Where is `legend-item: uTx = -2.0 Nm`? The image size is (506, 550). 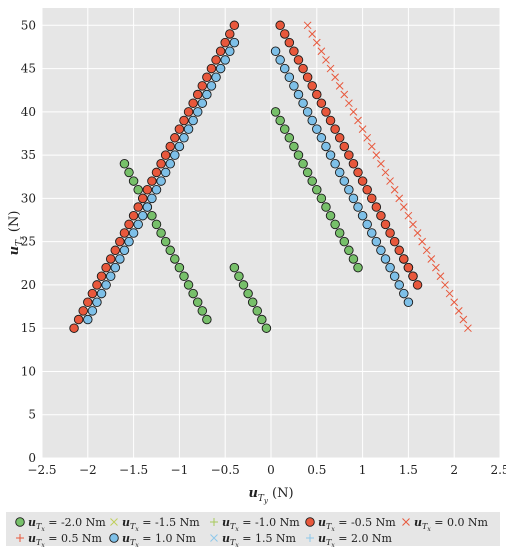 legend-item: uTx = -2.0 Nm is located at coordinates (60, 524).